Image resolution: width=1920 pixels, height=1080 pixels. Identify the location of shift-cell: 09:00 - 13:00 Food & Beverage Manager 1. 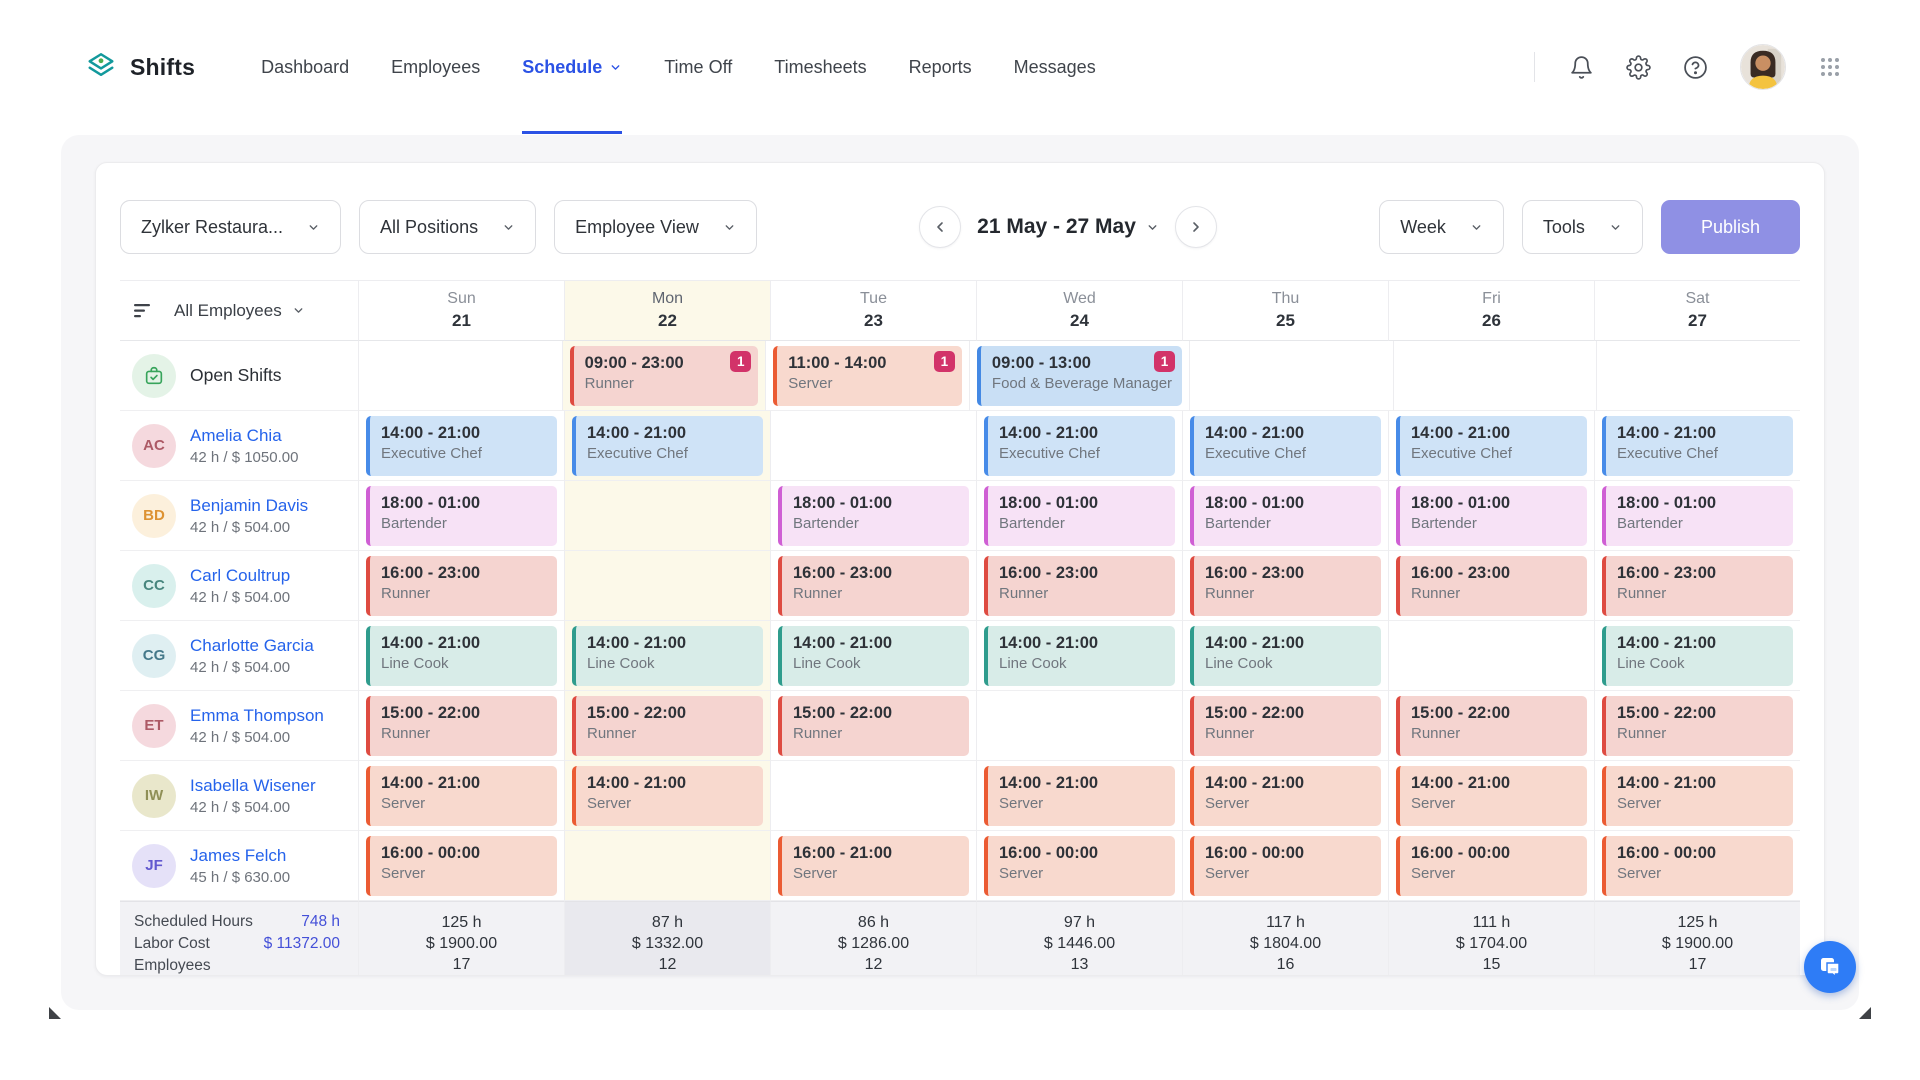
(1079, 376).